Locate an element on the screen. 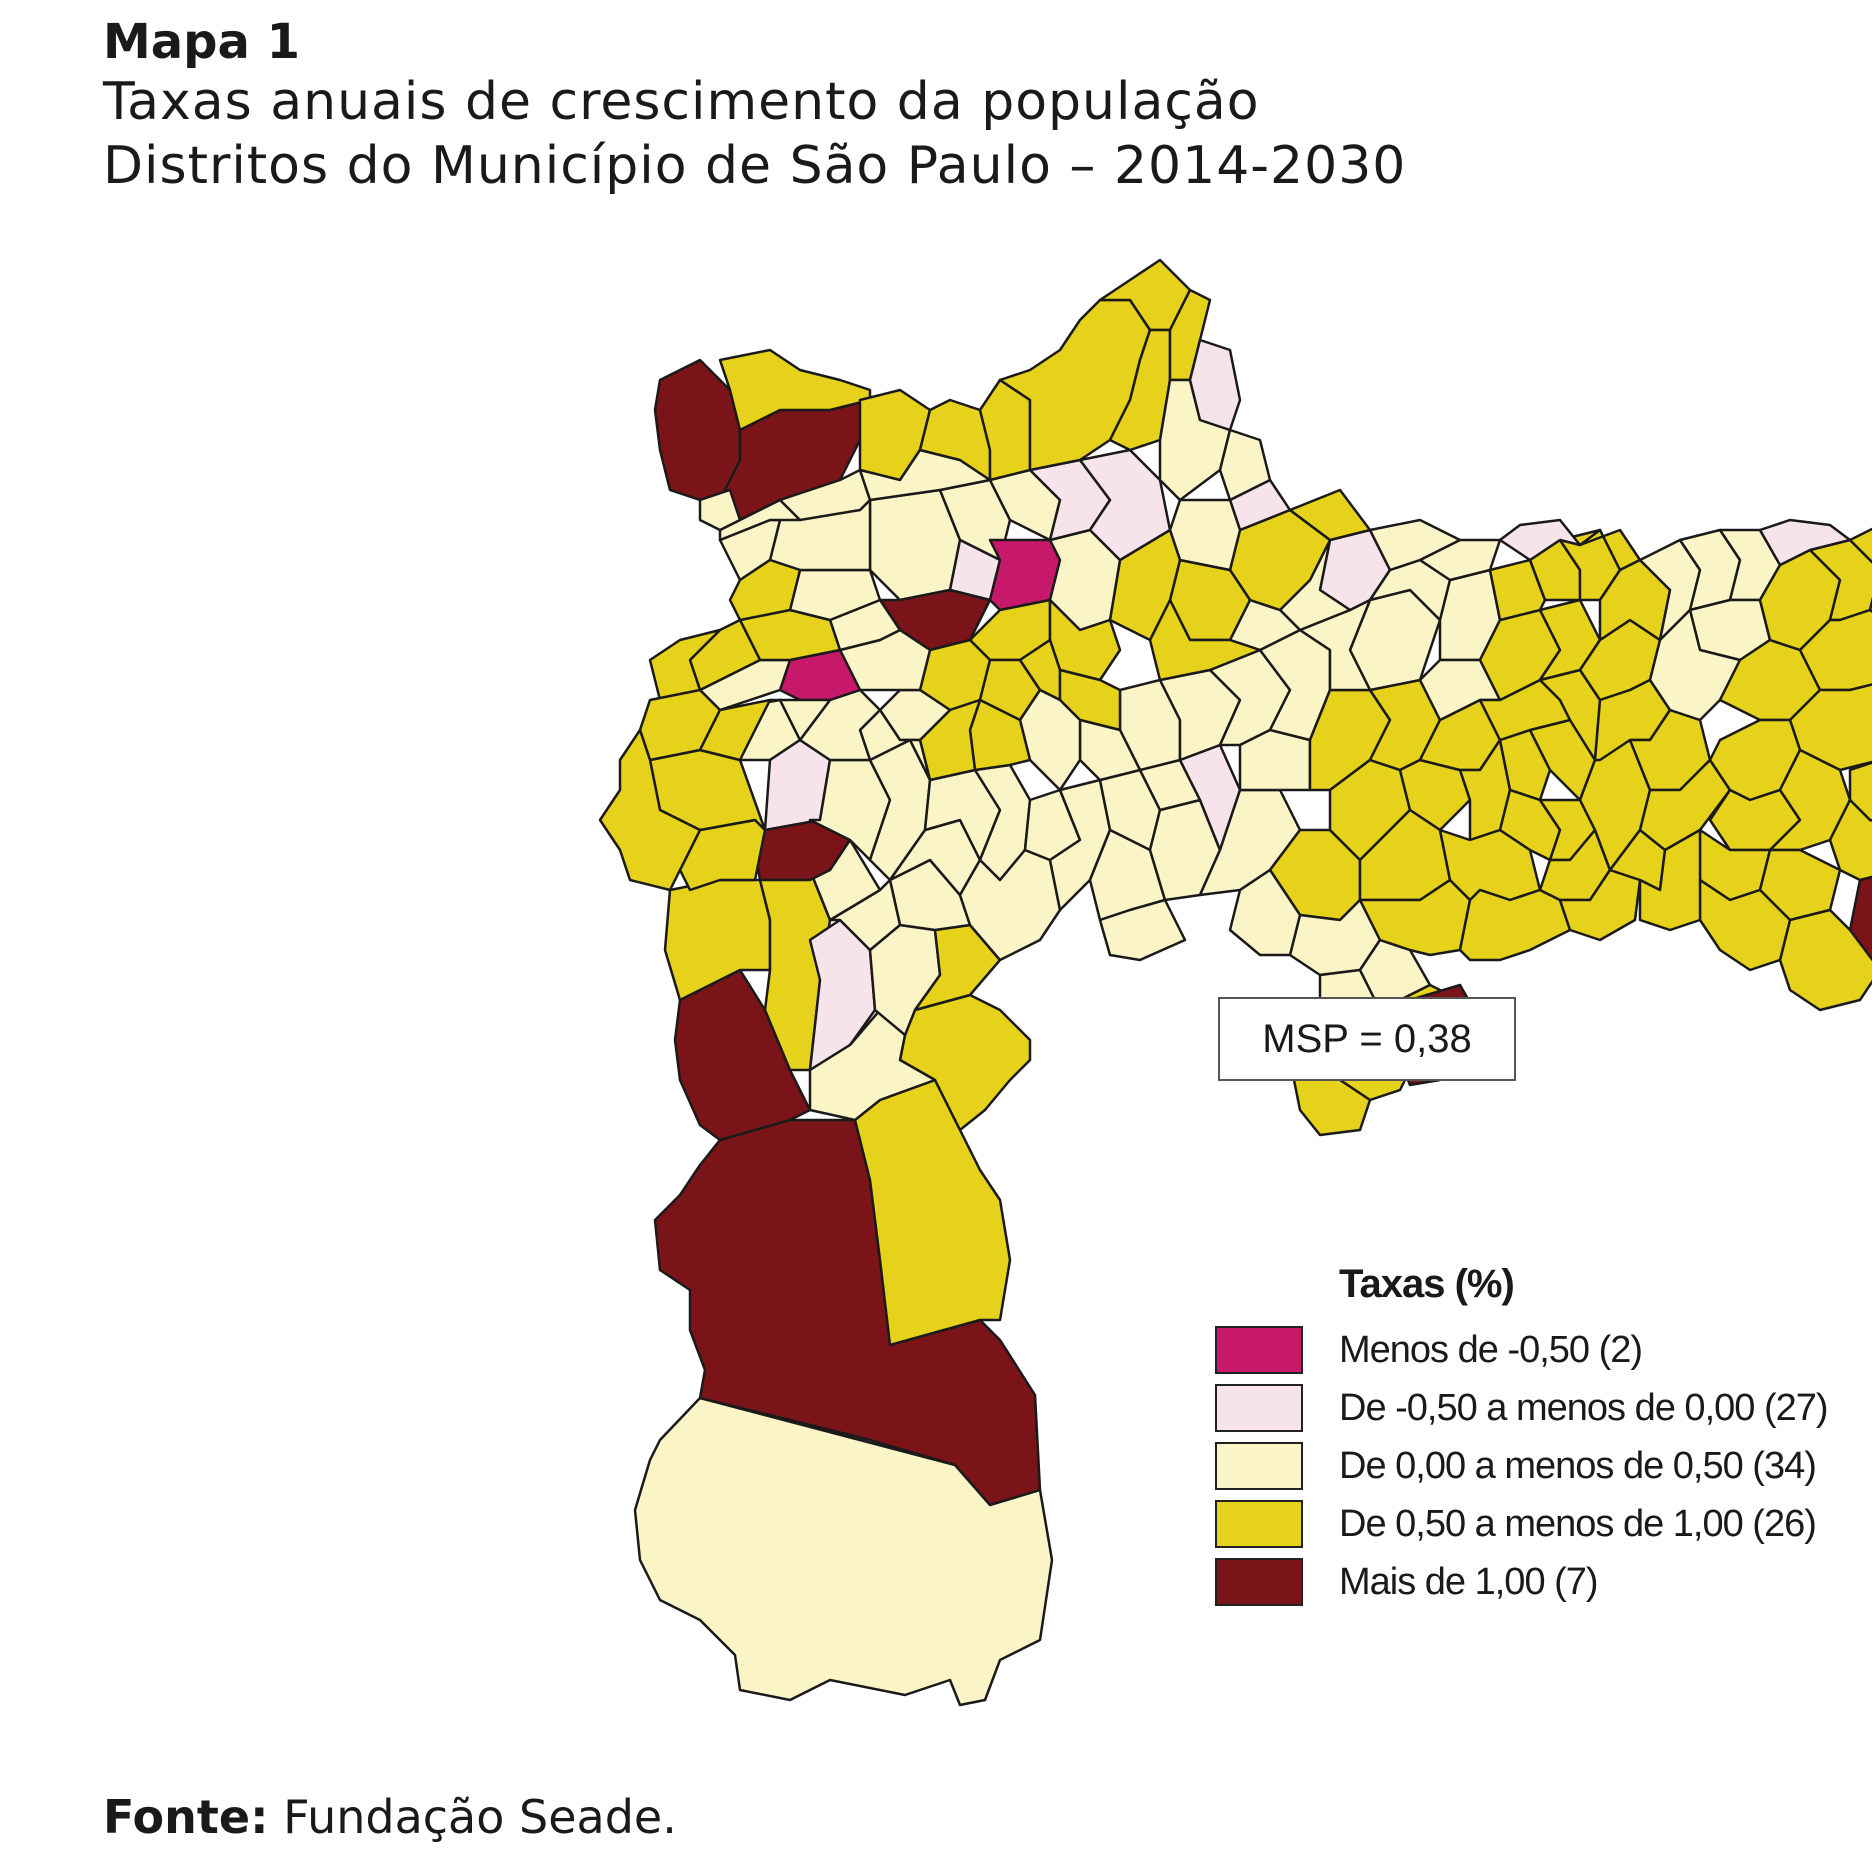 The width and height of the screenshot is (1872, 1868). legend-label: Menos de -0,50 (2) is located at coordinates (1491, 1349).